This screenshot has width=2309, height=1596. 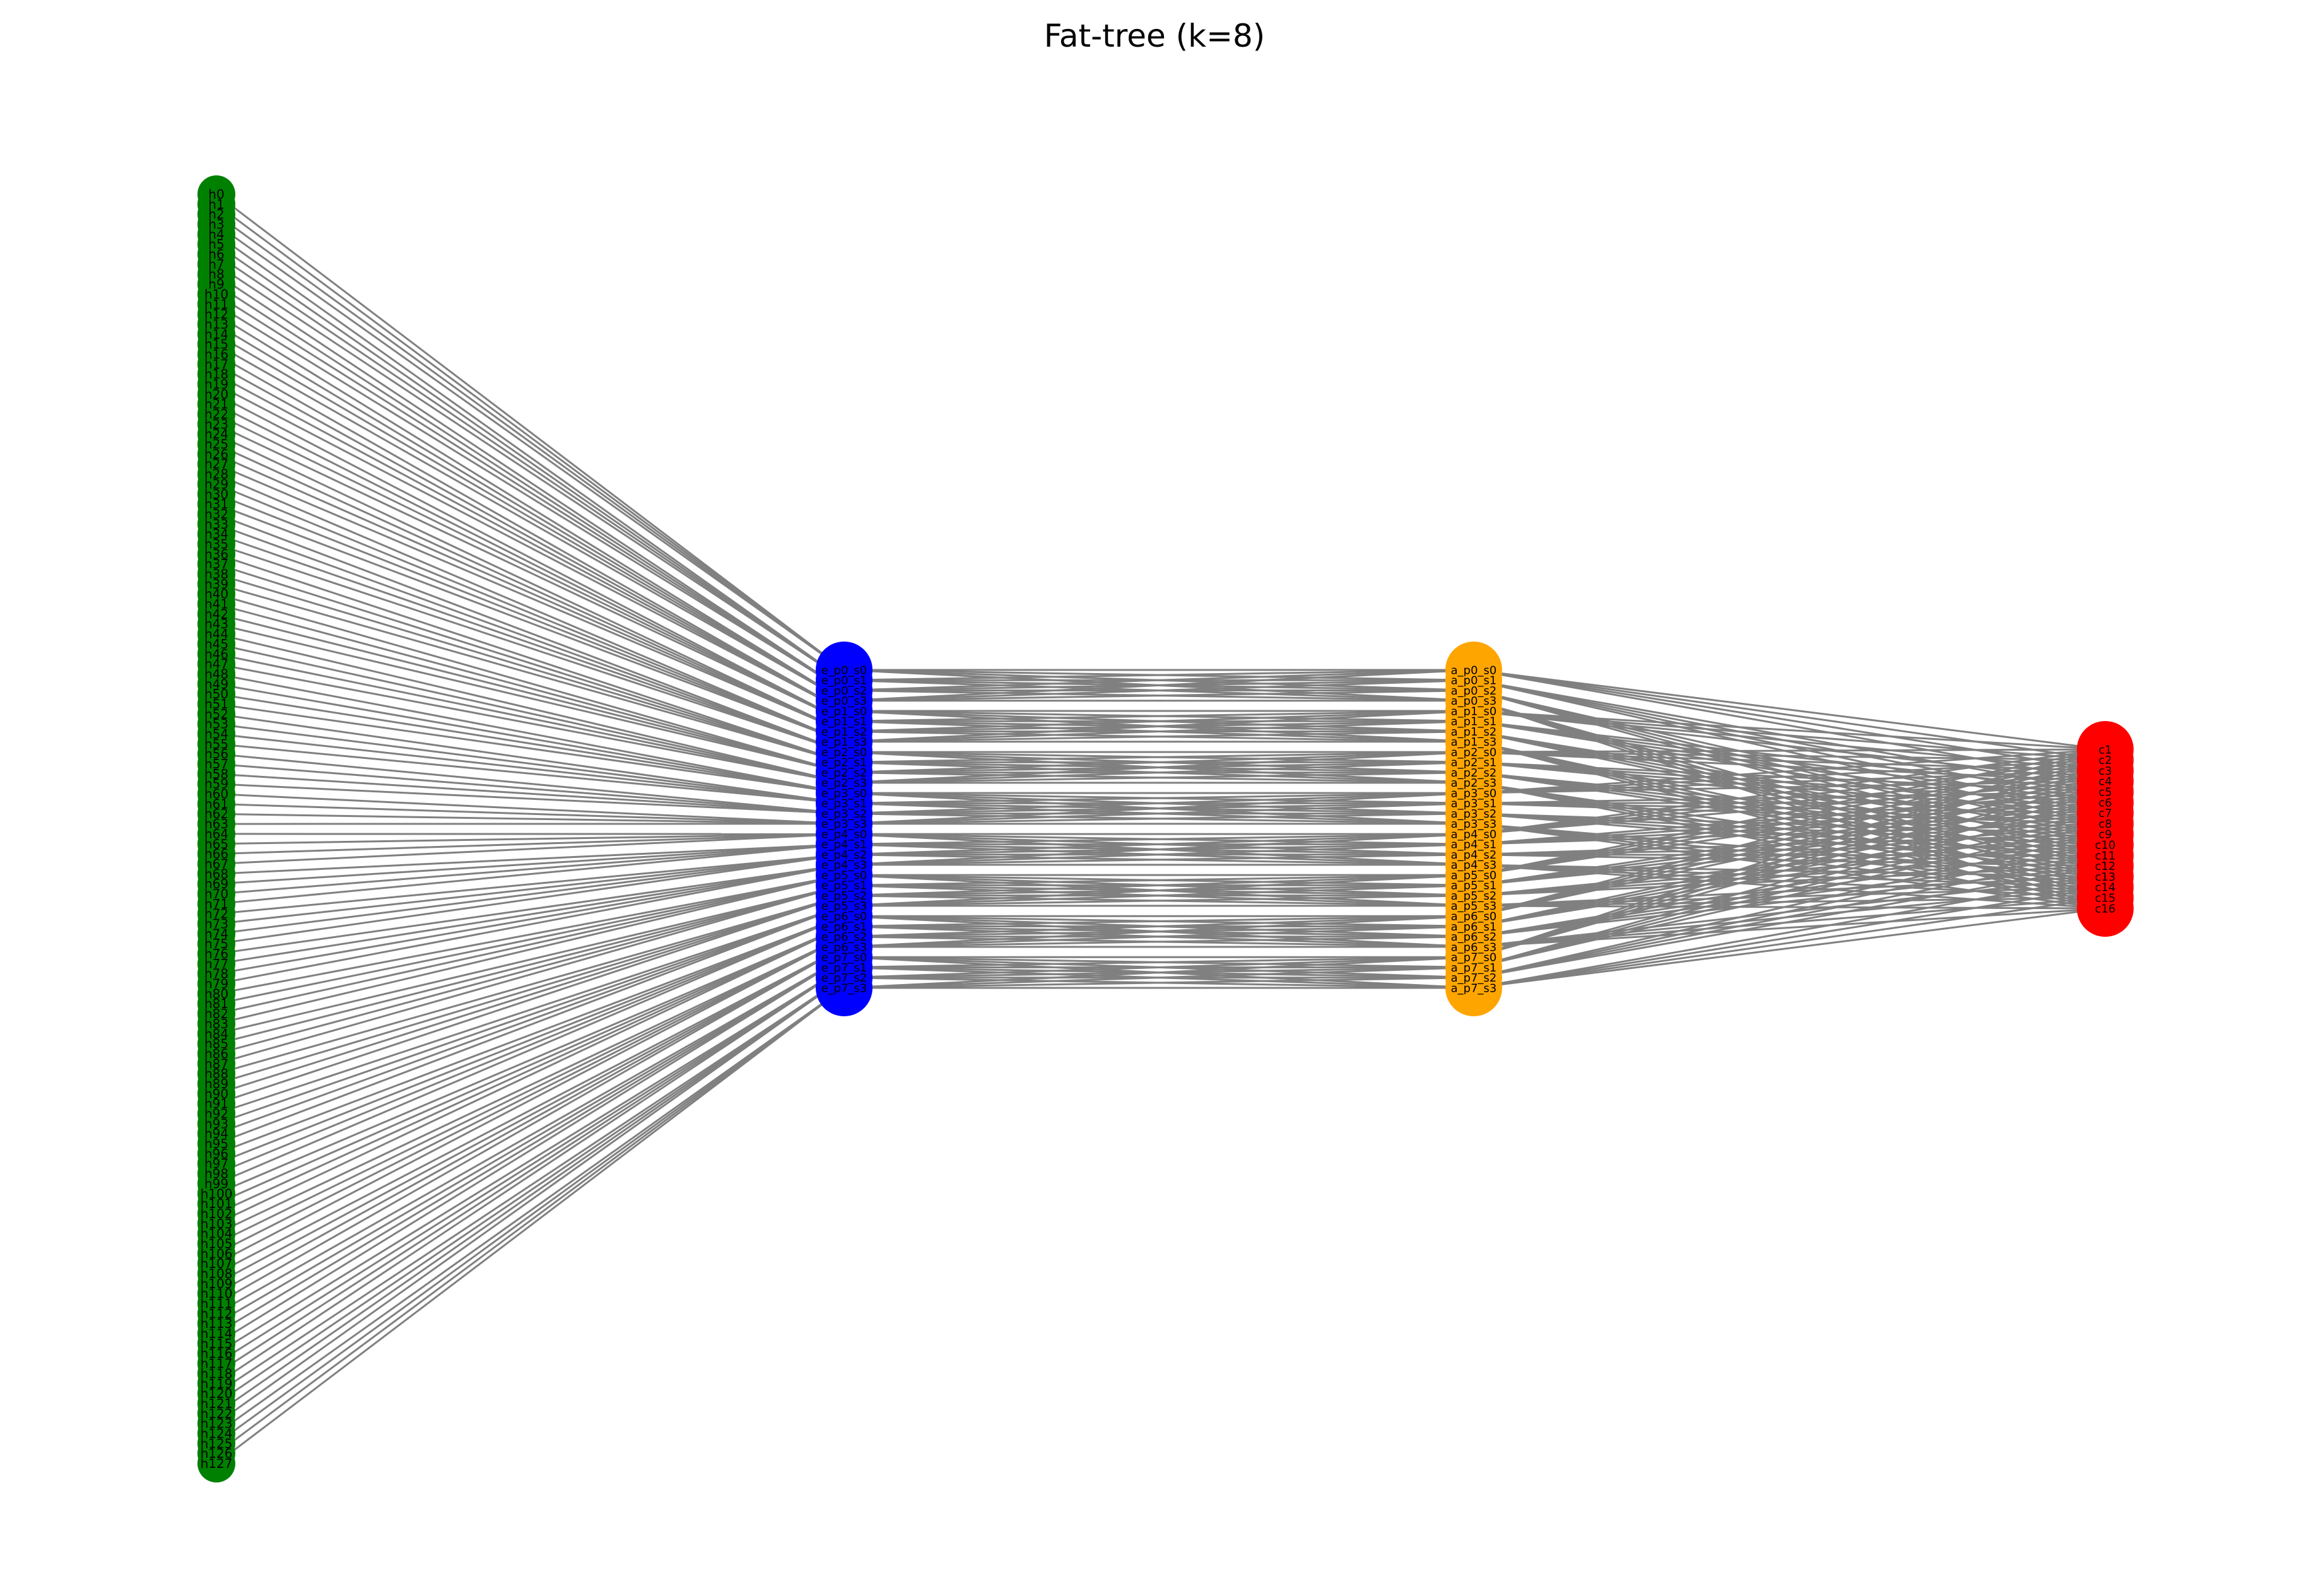 I want to click on aggregation-switch-label: a_p3_s1, so click(x=1474, y=804).